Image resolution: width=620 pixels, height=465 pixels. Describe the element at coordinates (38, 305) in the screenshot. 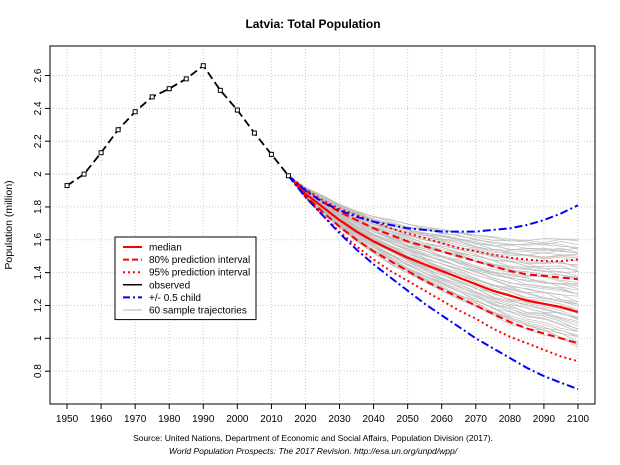

I see `y-tick-label: 1.2` at that location.